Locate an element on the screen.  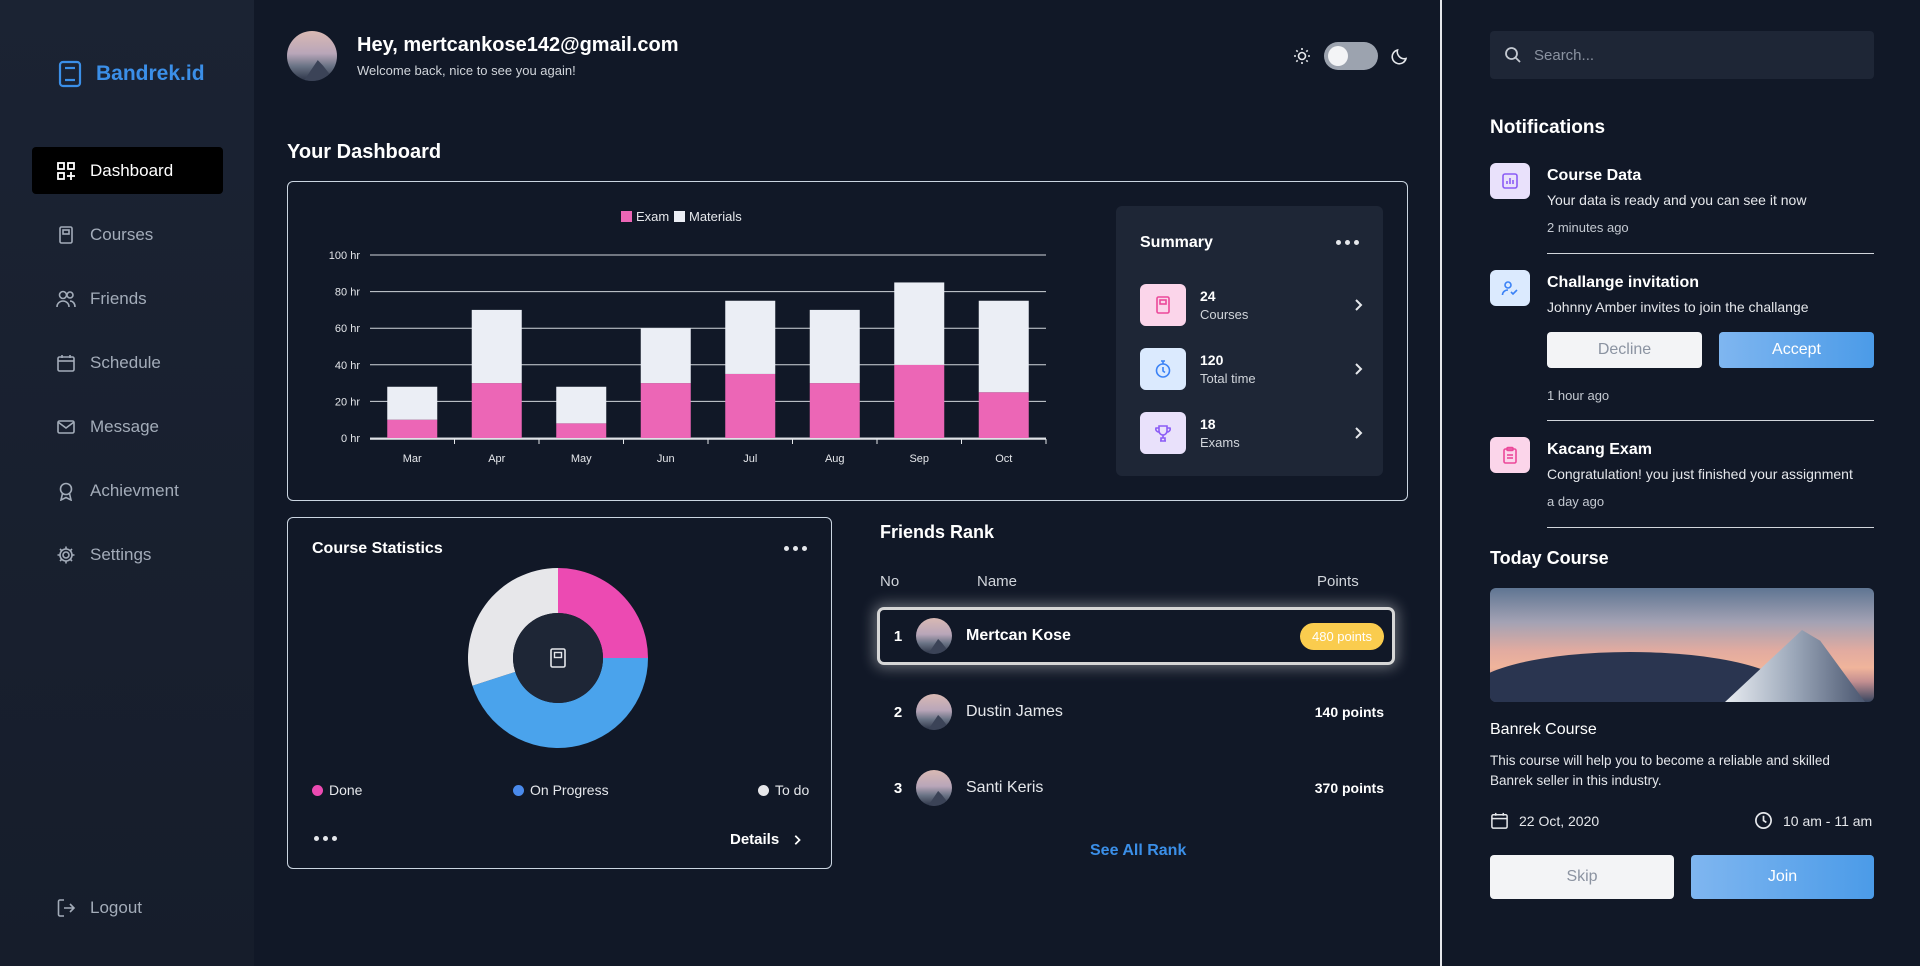
bar-materials-apr is located at coordinates (496, 346).